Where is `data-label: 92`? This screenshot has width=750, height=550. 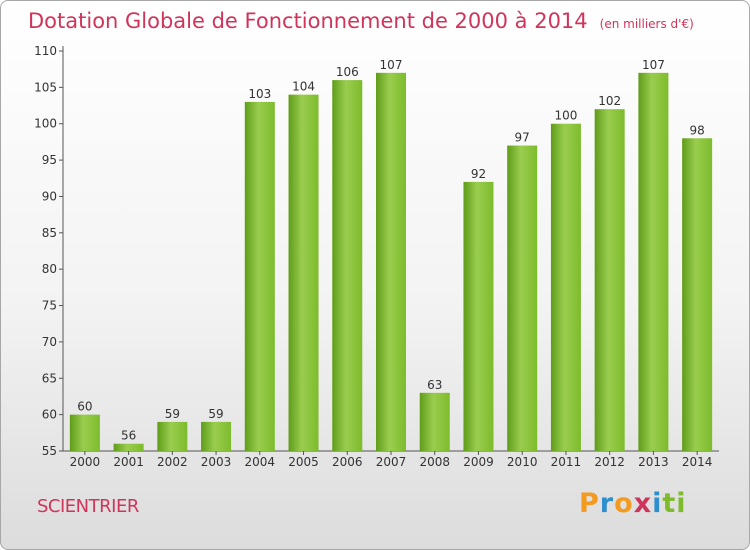 data-label: 92 is located at coordinates (478, 174).